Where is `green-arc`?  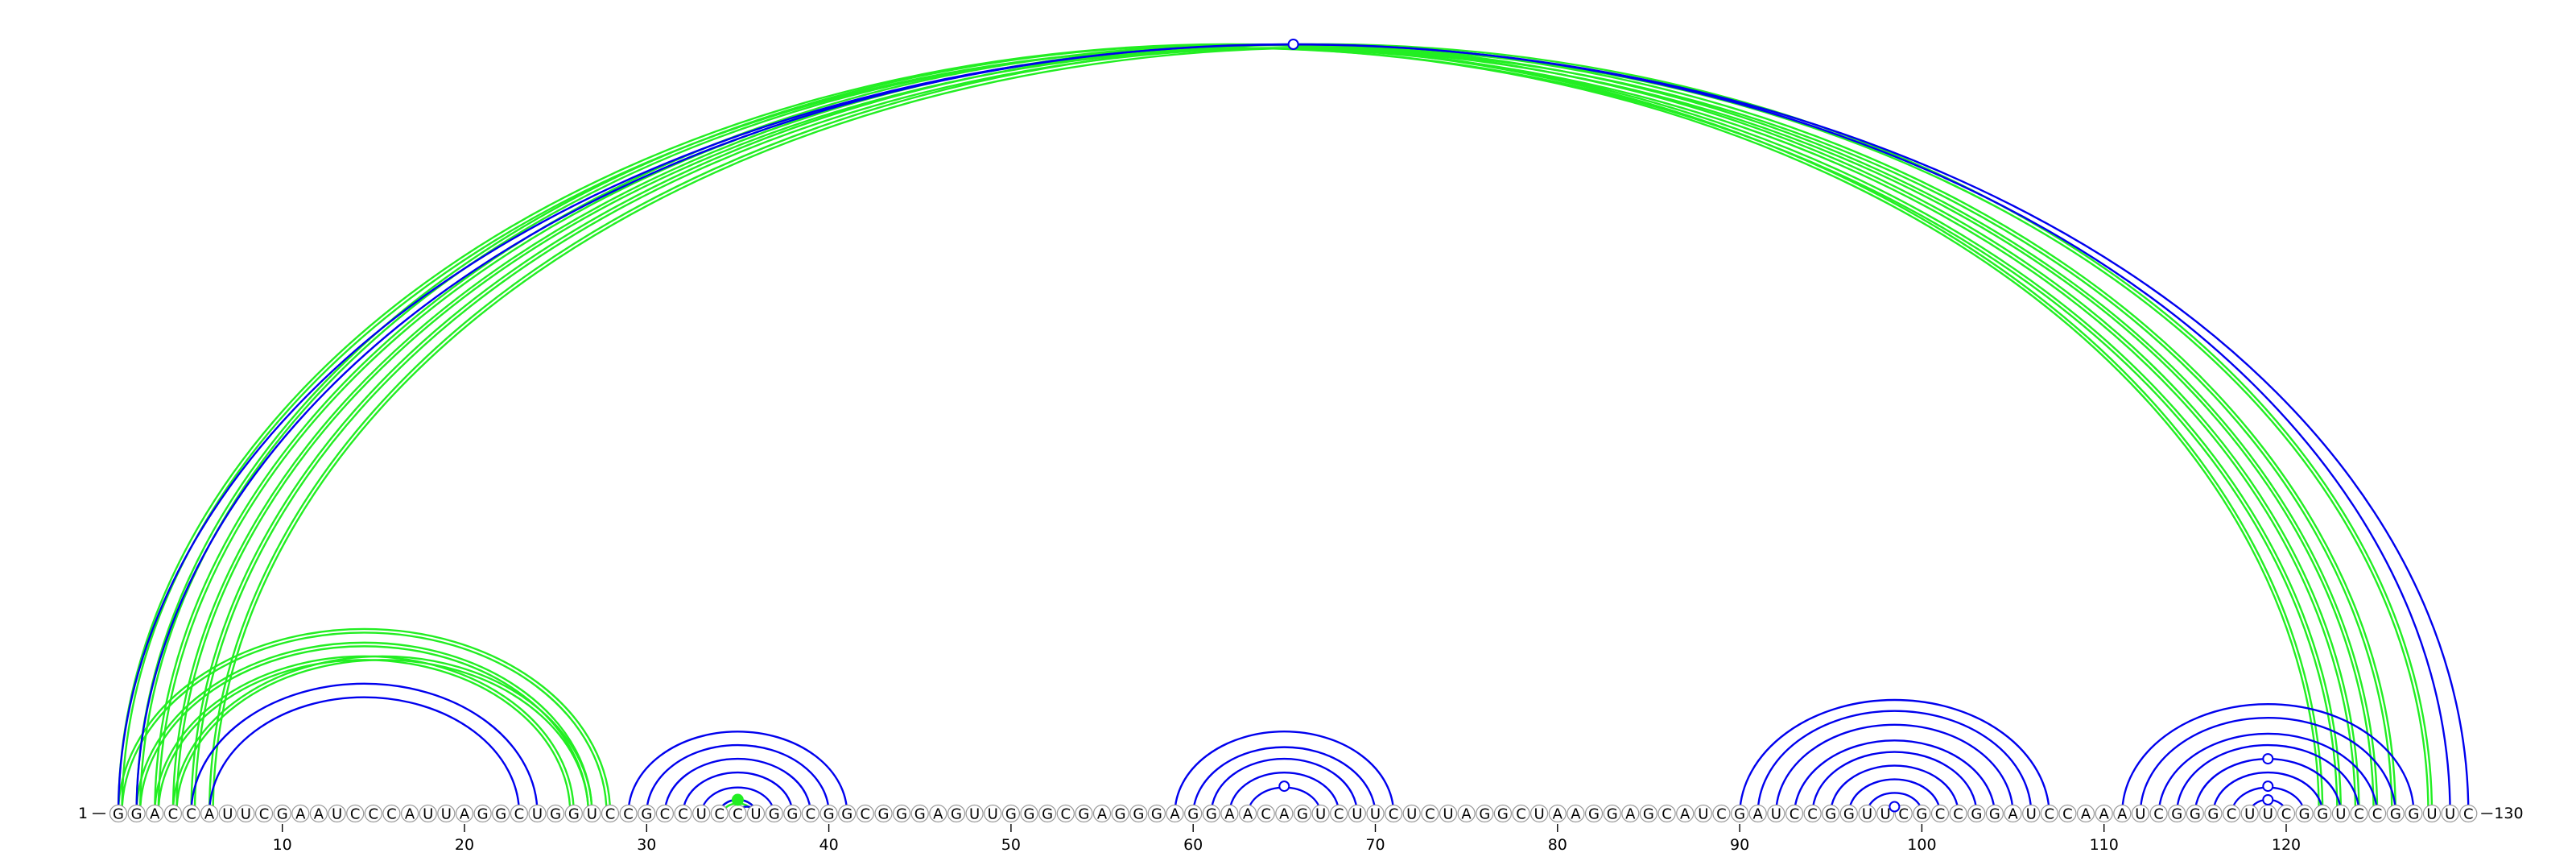 green-arc is located at coordinates (364, 727).